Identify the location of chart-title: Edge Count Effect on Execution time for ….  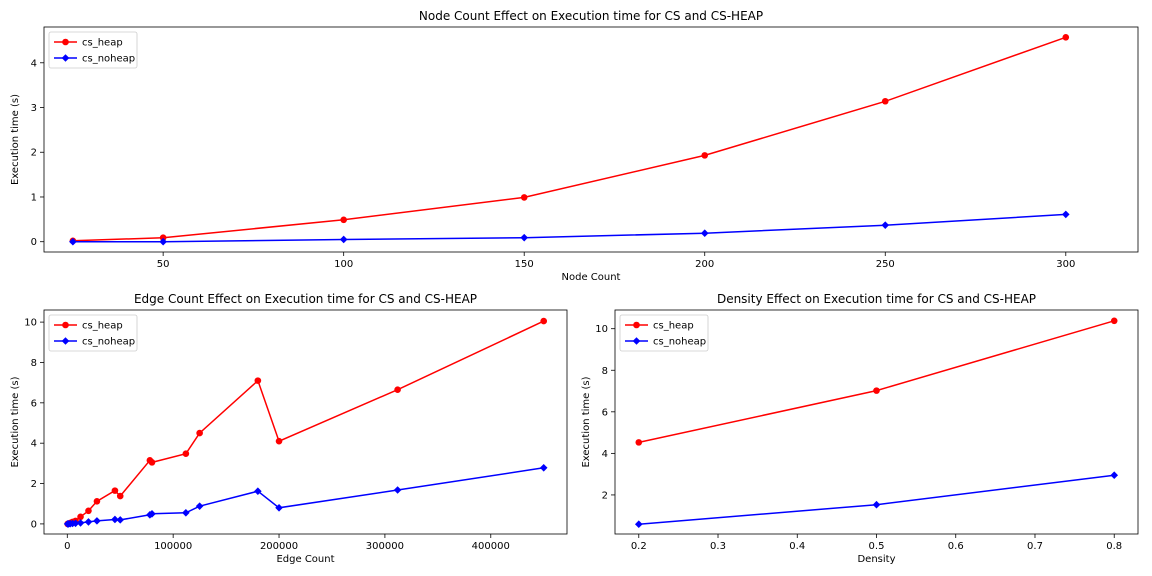
(305, 299).